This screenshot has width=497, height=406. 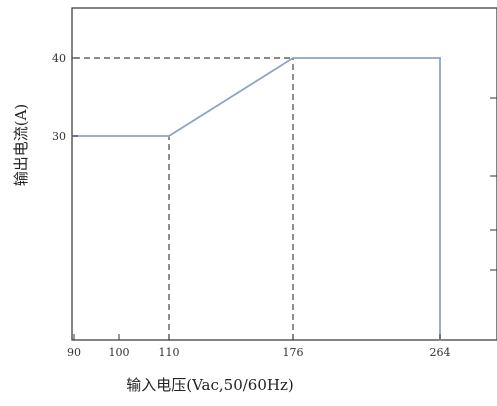 What do you see at coordinates (169, 352) in the screenshot?
I see `x-tick-label-2: 110` at bounding box center [169, 352].